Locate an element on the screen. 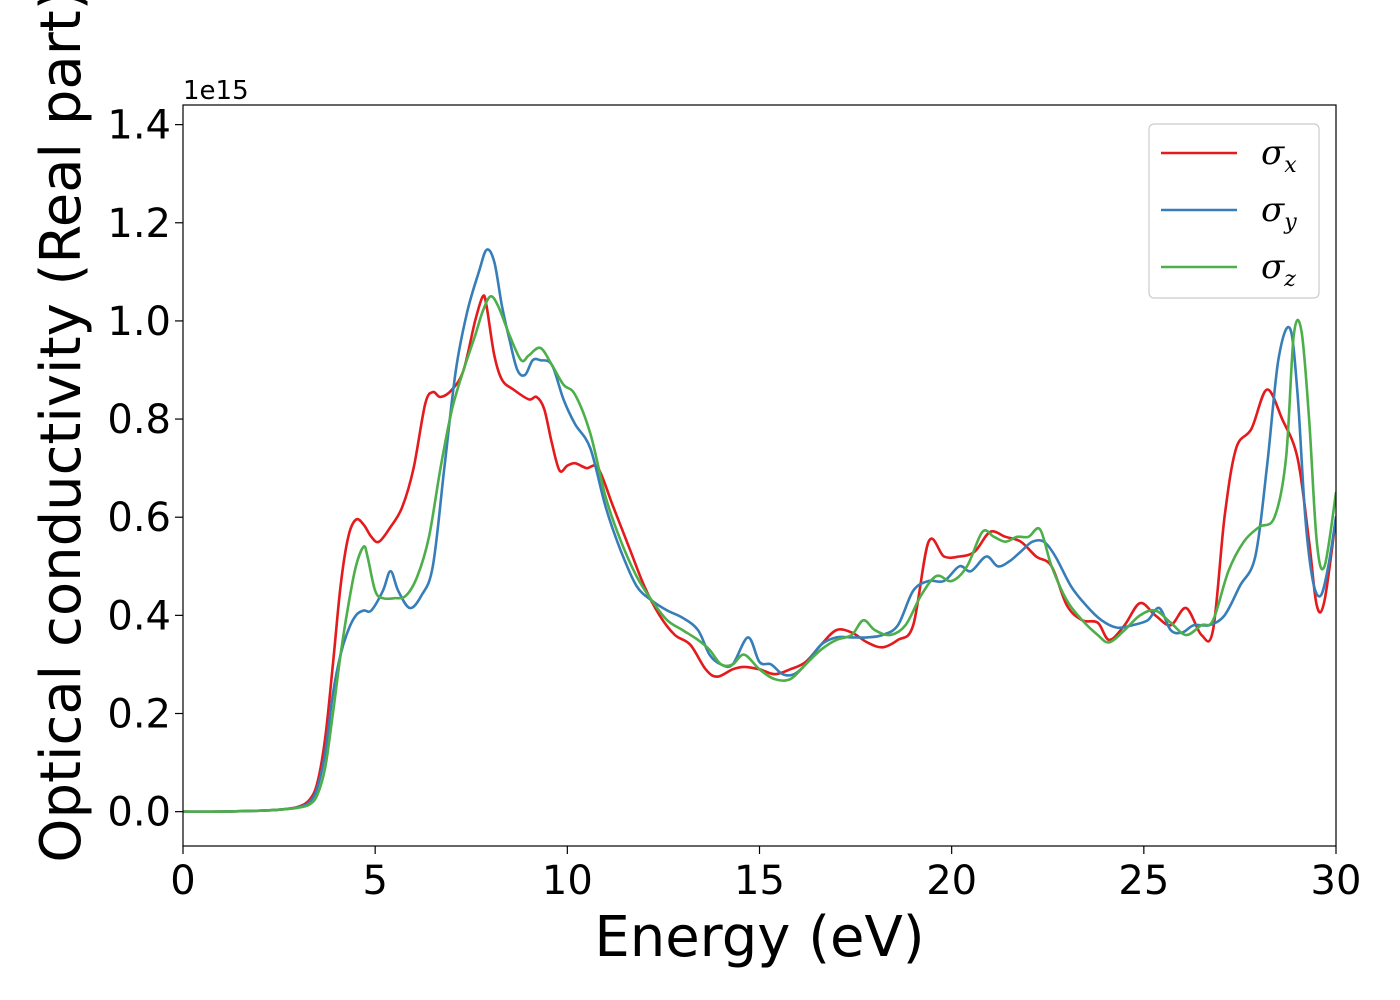 Image resolution: width=1400 pixels, height=1000 pixels. y-tick-label: 0.0 is located at coordinates (139, 813).